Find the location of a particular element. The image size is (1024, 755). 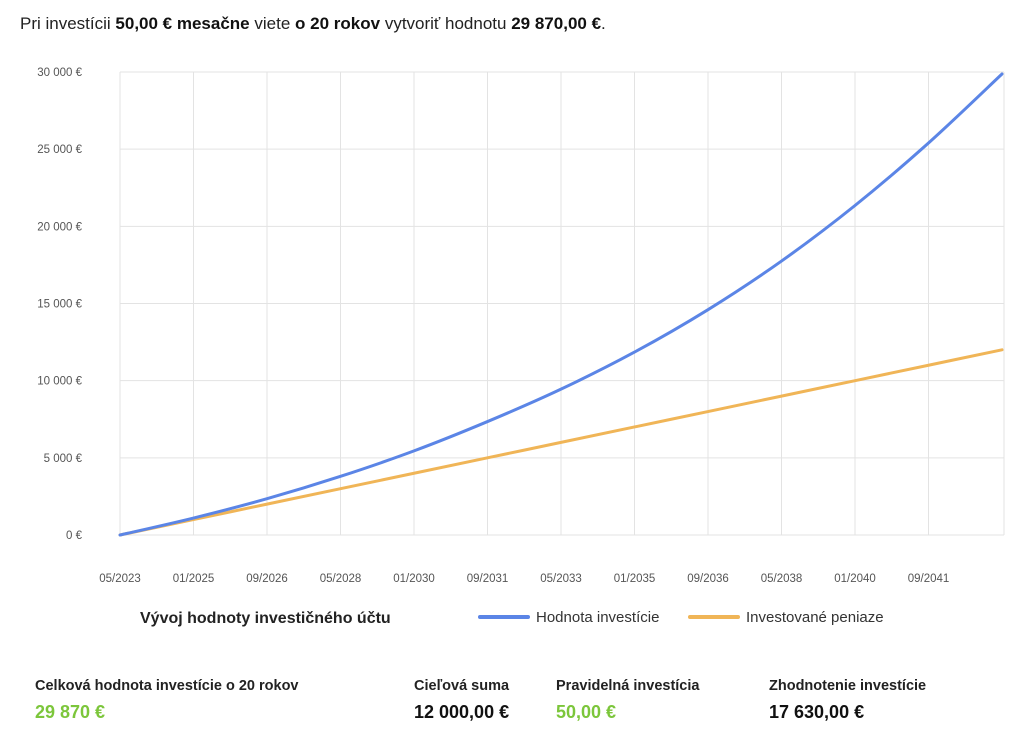

stat-regular-investment-value: 50,00 € is located at coordinates (586, 712).